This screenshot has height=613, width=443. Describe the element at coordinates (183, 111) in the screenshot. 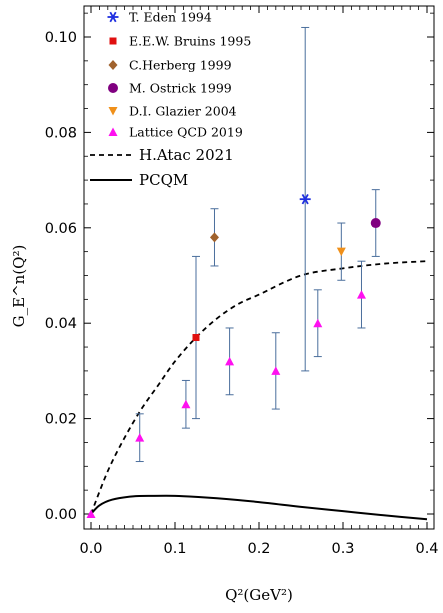

I see `legend-label: D.I. Glazier 2004` at that location.